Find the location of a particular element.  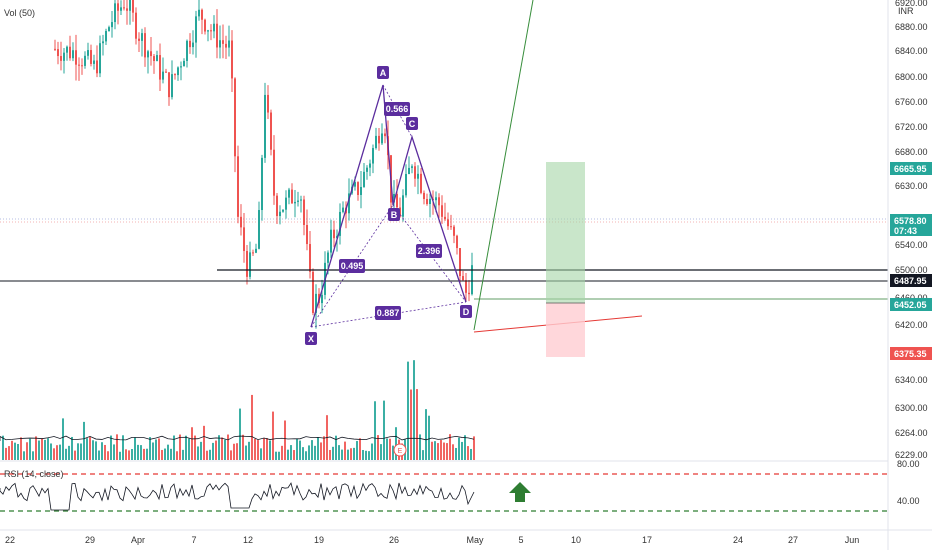

pattern-point-a-label: A is located at coordinates (383, 73).